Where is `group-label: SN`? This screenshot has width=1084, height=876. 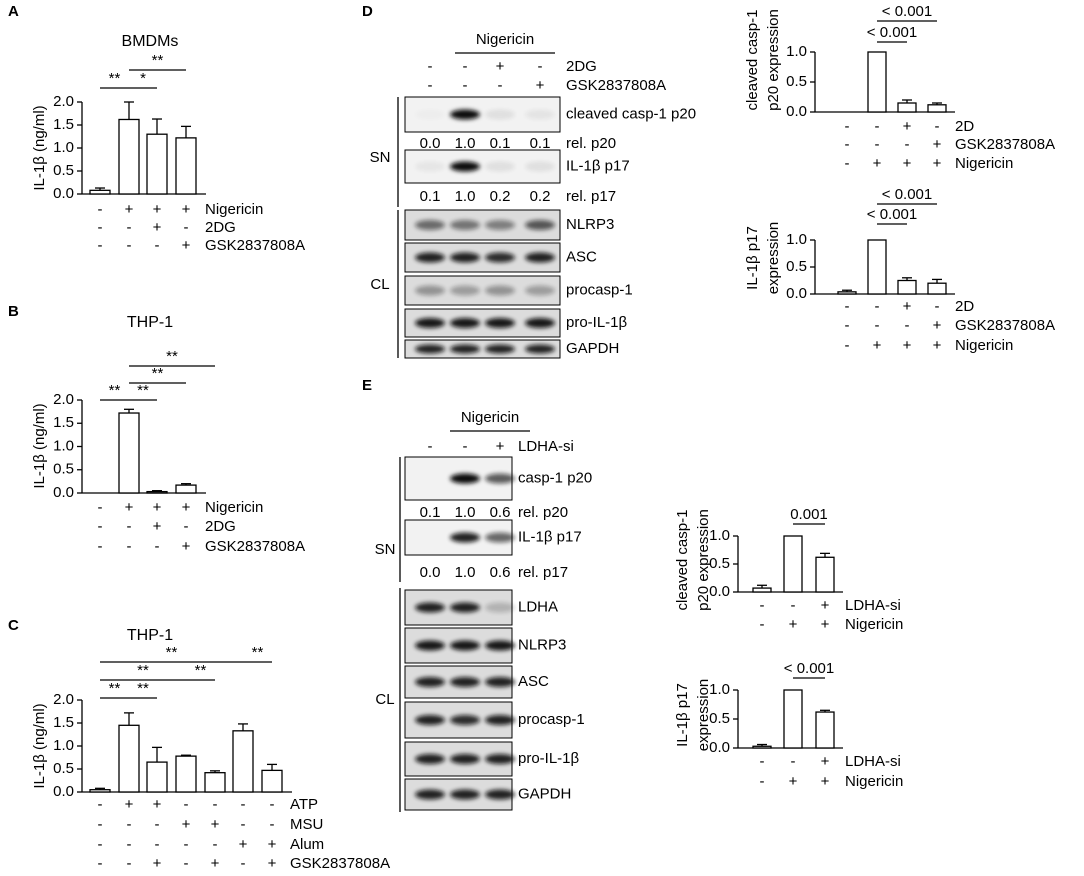
group-label: SN is located at coordinates (385, 549).